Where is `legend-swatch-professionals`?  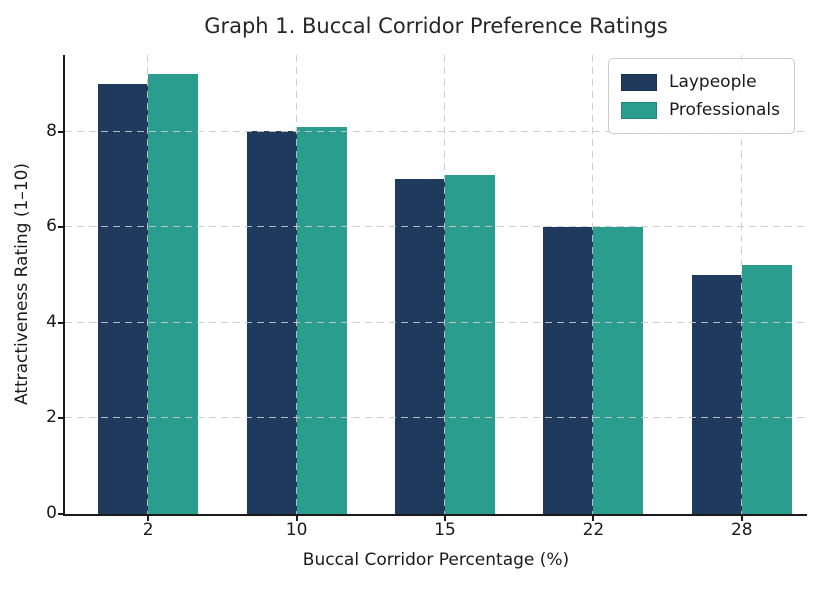 legend-swatch-professionals is located at coordinates (638, 110).